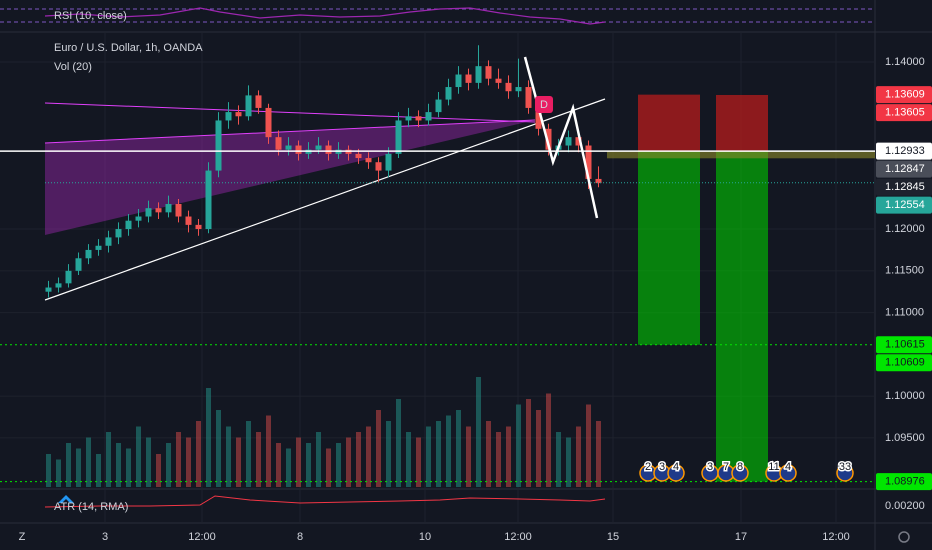 This screenshot has width=932, height=550. I want to click on atr-tick-label: 0.00200, so click(905, 506).